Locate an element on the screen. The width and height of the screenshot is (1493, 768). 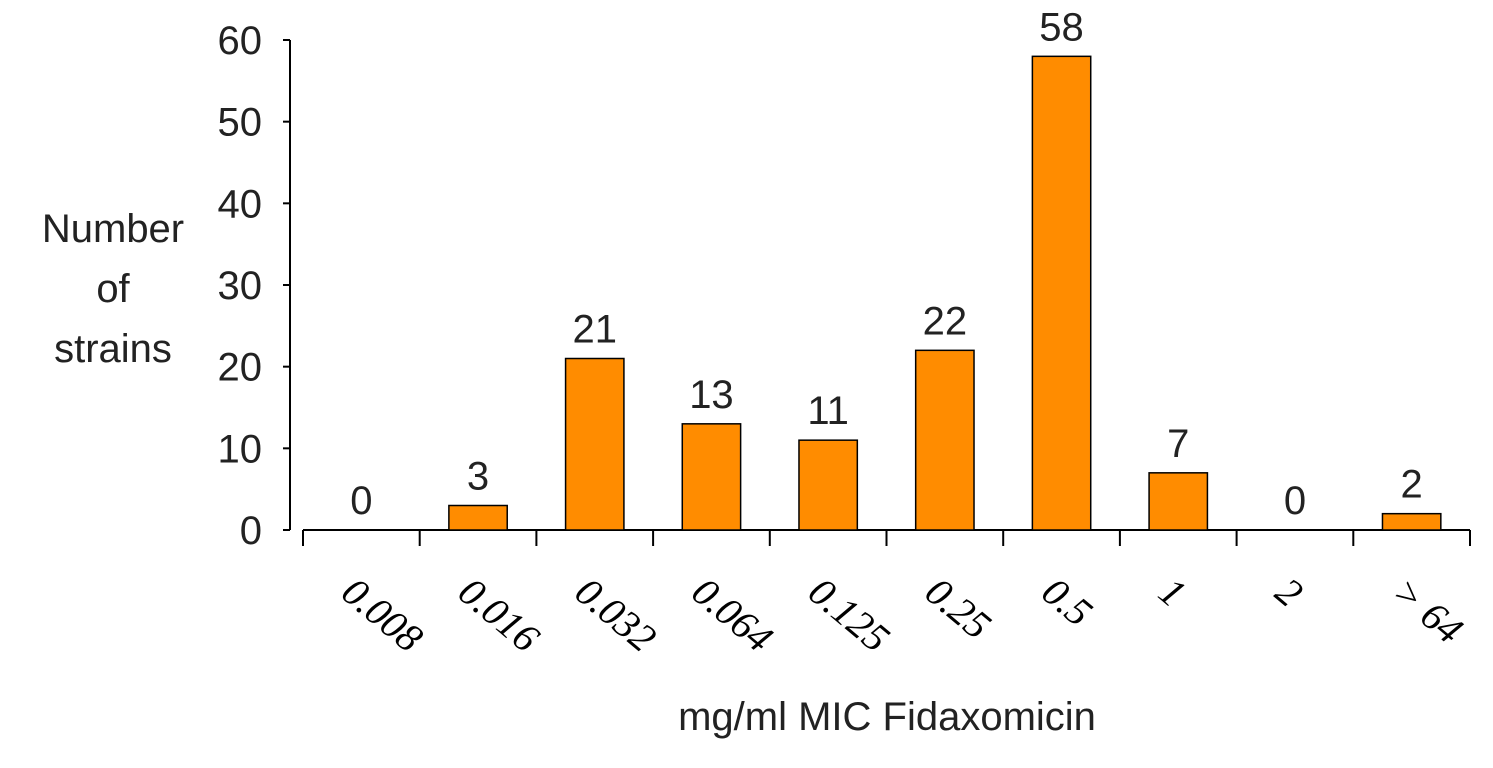
x-tick-labels-group: 0.008 0.016 0.032 0.064 0.125 0.25 0.5 1 2 > 64 is located at coordinates (903, 614).